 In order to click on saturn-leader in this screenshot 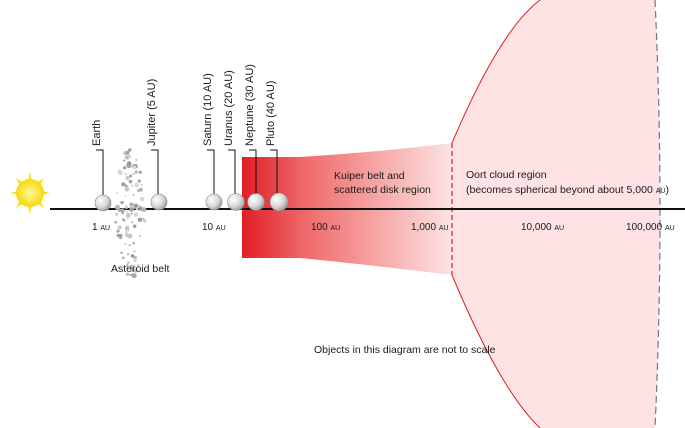, I will do `click(211, 172)`.